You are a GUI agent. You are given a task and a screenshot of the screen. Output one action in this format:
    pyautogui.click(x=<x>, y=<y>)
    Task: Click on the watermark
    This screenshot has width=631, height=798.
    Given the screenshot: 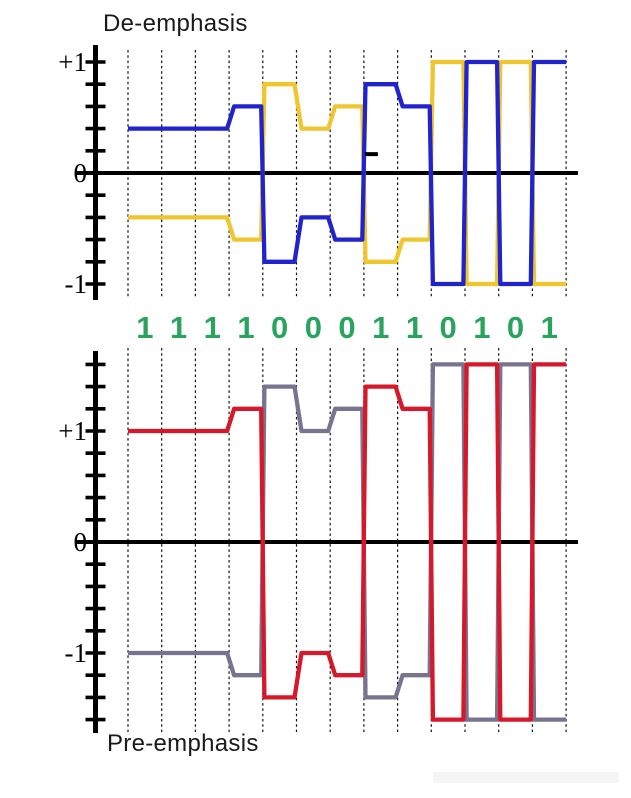 What is the action you would take?
    pyautogui.click(x=526, y=777)
    